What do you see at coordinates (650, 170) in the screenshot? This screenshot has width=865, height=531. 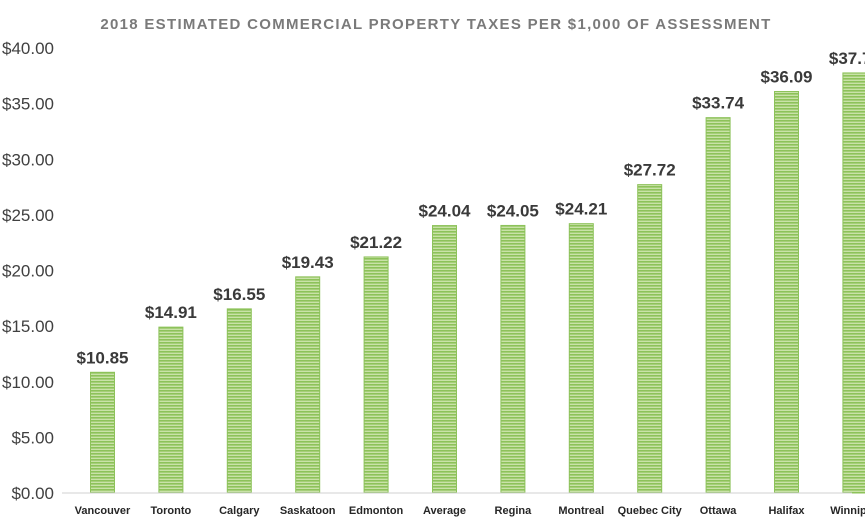 I see `data-label: $27.72` at bounding box center [650, 170].